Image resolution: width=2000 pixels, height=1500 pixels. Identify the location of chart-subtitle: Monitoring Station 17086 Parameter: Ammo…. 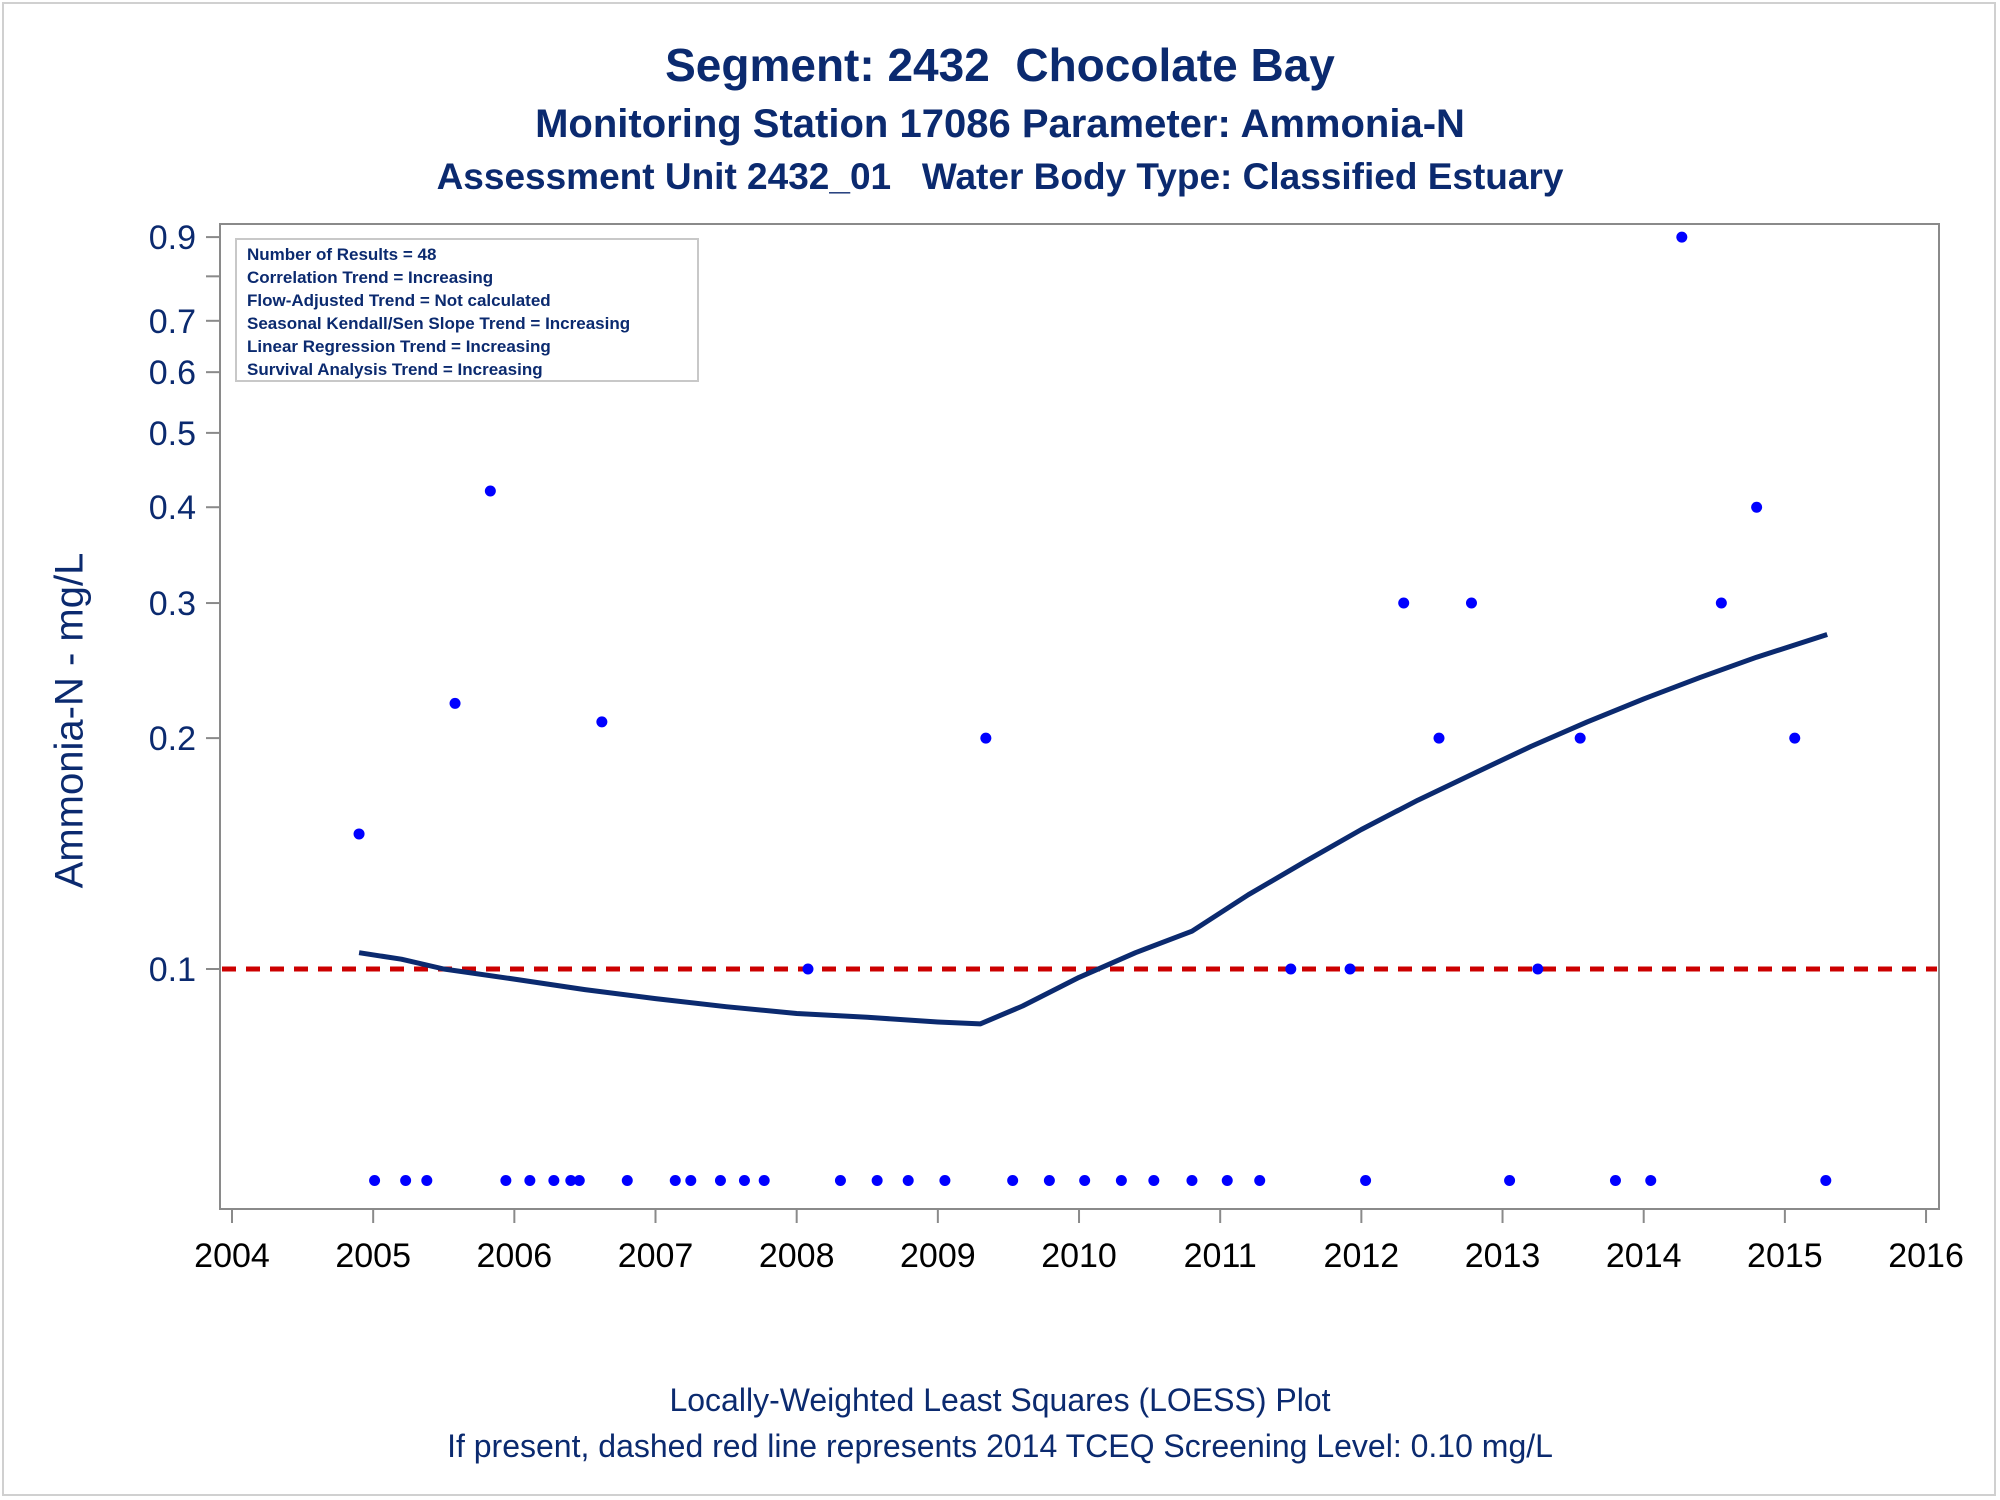
(1000, 124).